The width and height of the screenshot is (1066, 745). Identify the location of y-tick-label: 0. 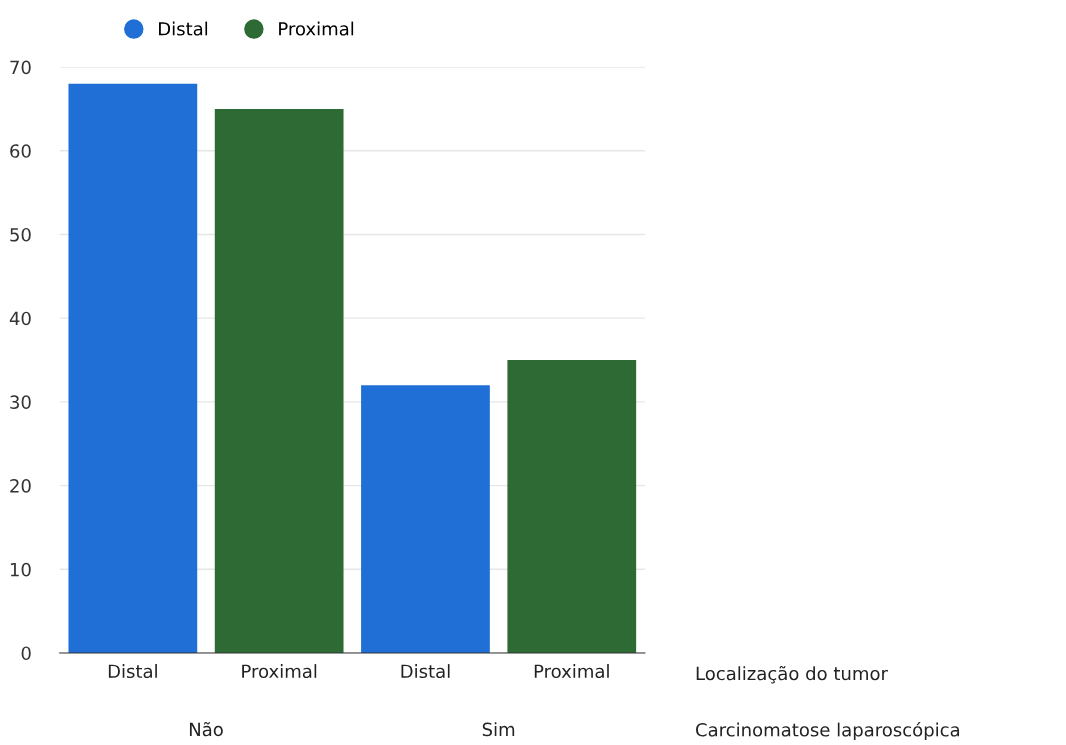
(26, 653).